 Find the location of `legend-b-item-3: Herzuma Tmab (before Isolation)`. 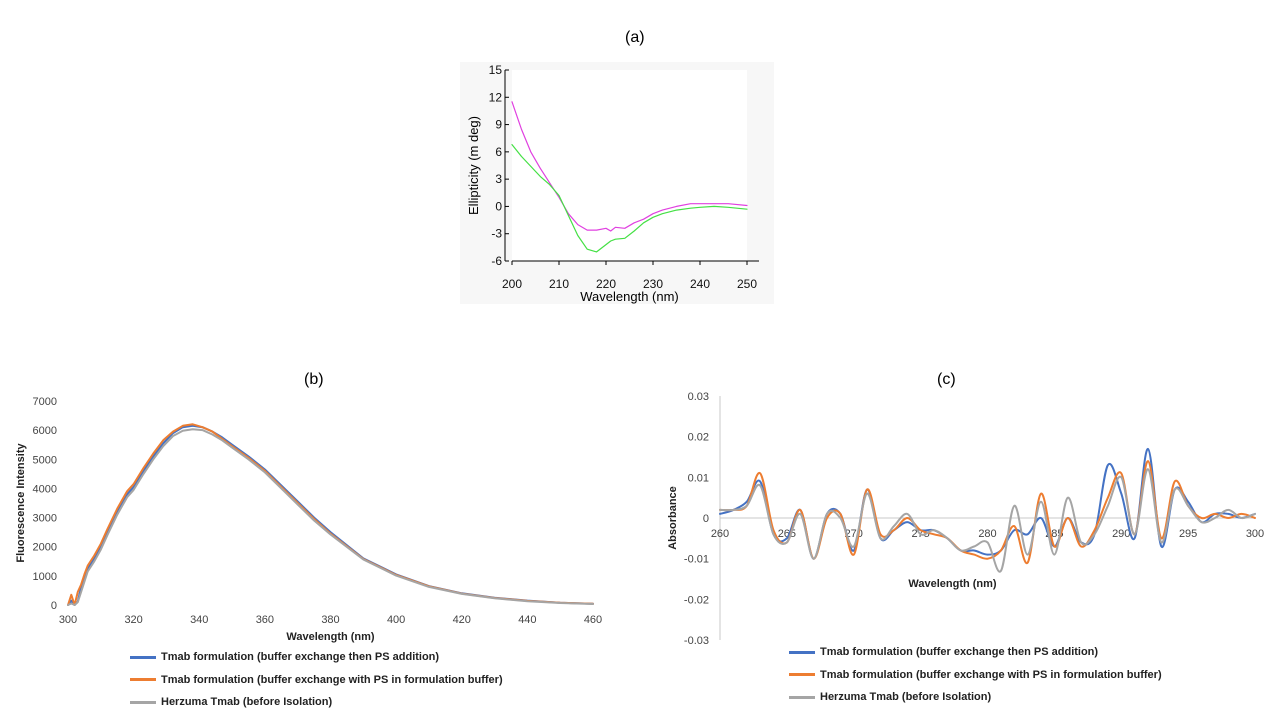

legend-b-item-3: Herzuma Tmab (before Isolation) is located at coordinates (316, 702).